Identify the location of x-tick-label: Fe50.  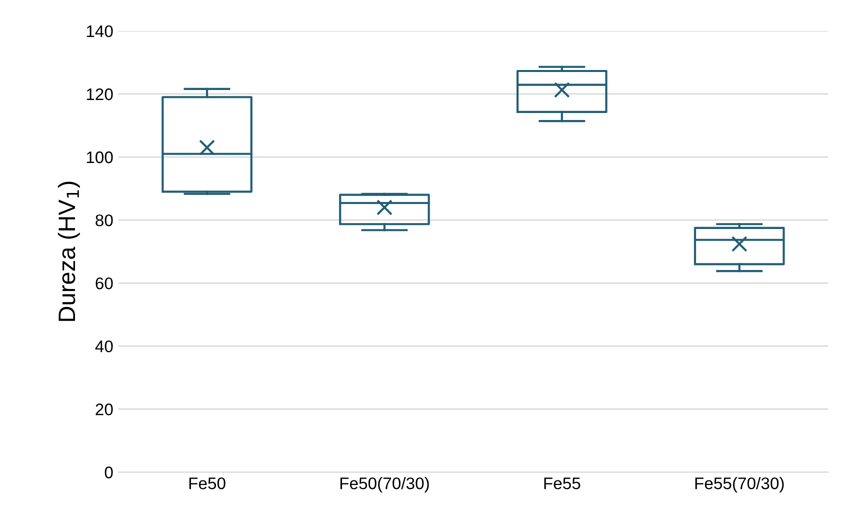
(207, 483).